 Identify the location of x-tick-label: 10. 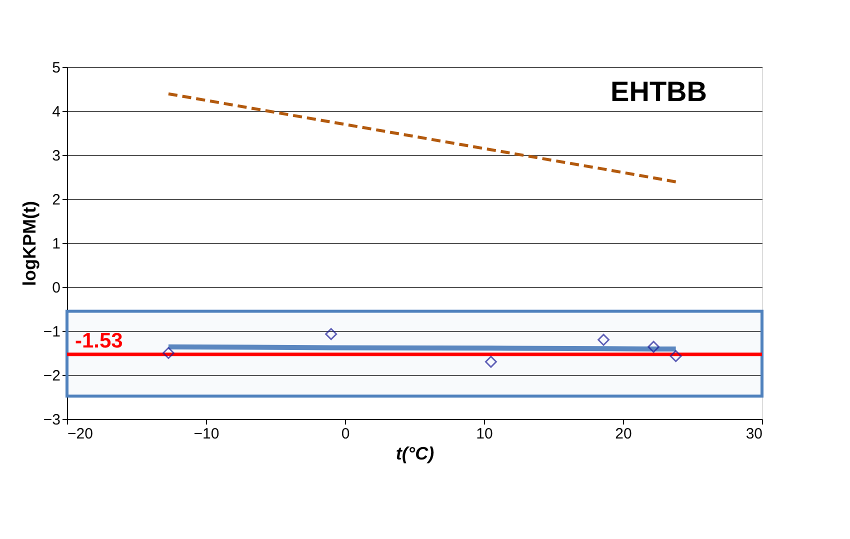
(484, 434).